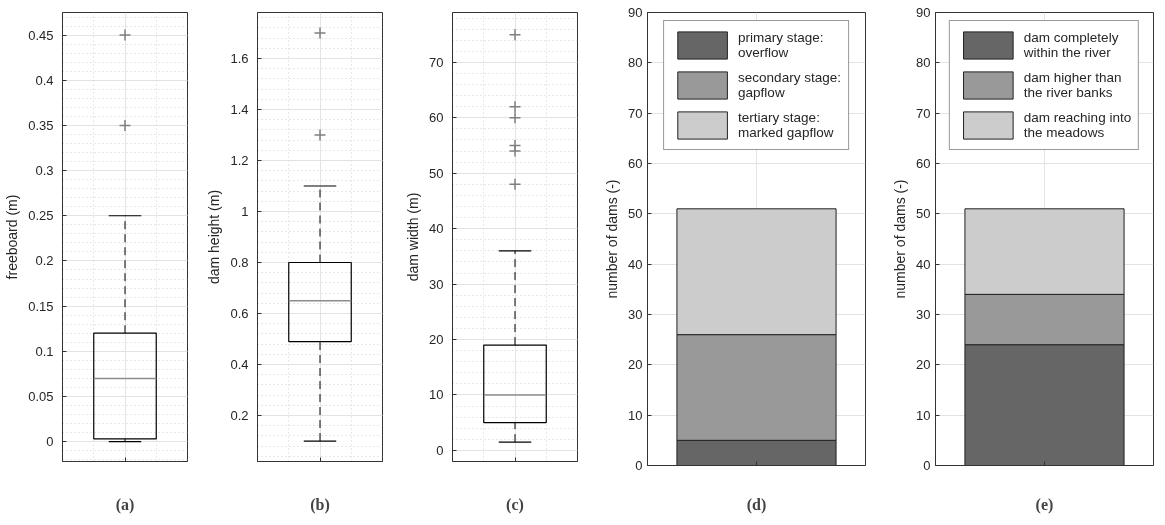  Describe the element at coordinates (789, 85) in the screenshot. I see `legend-label: secondary stage: gapflow` at that location.